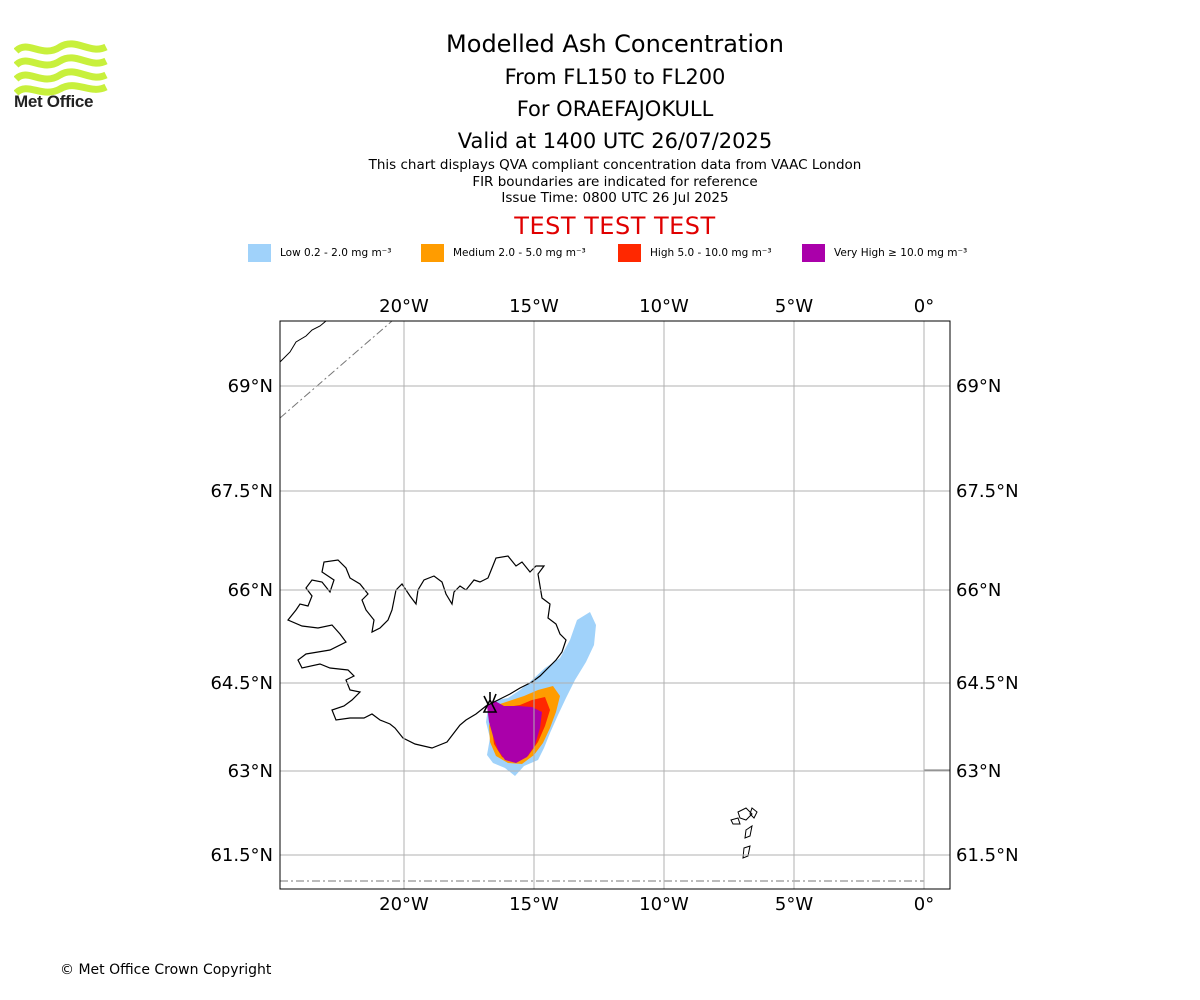  What do you see at coordinates (987, 491) in the screenshot?
I see `lat-tick-right: 67.5°N` at bounding box center [987, 491].